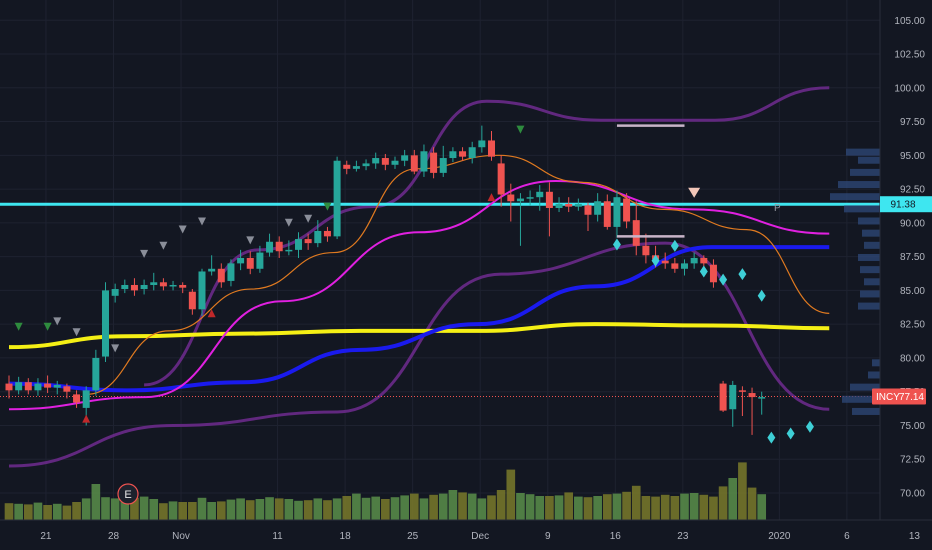  Describe the element at coordinates (114, 536) in the screenshot. I see `time-tick-label: 28` at that location.